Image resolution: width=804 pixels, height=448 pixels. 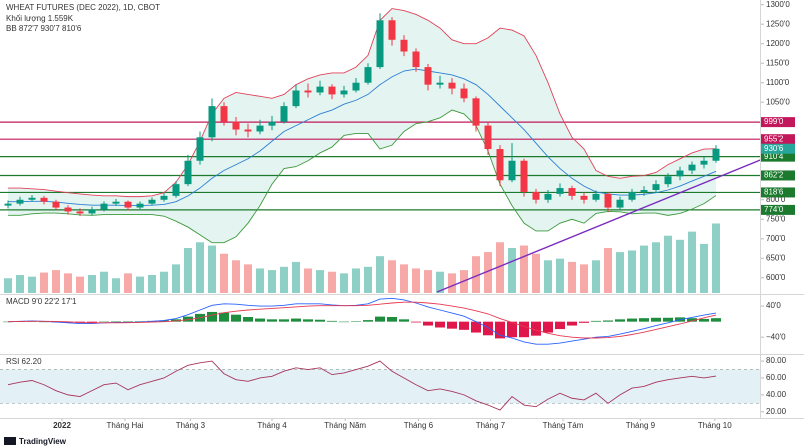 What do you see at coordinates (778, 43) in the screenshot?
I see `y-tick-label: 1200'0` at bounding box center [778, 43].